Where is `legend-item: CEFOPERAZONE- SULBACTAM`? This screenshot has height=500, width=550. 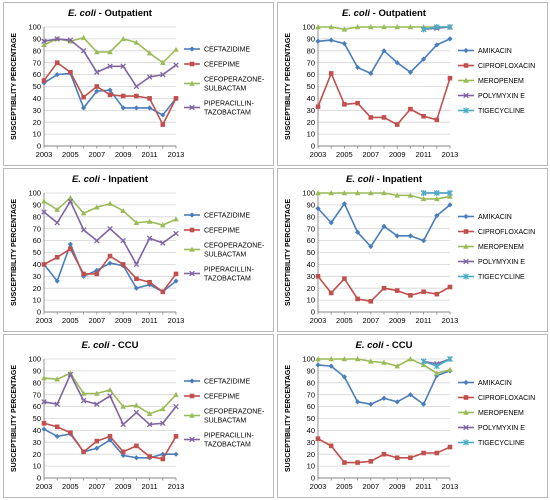 legend-item: CEFOPERAZONE- SULBACTAM is located at coordinates (224, 251).